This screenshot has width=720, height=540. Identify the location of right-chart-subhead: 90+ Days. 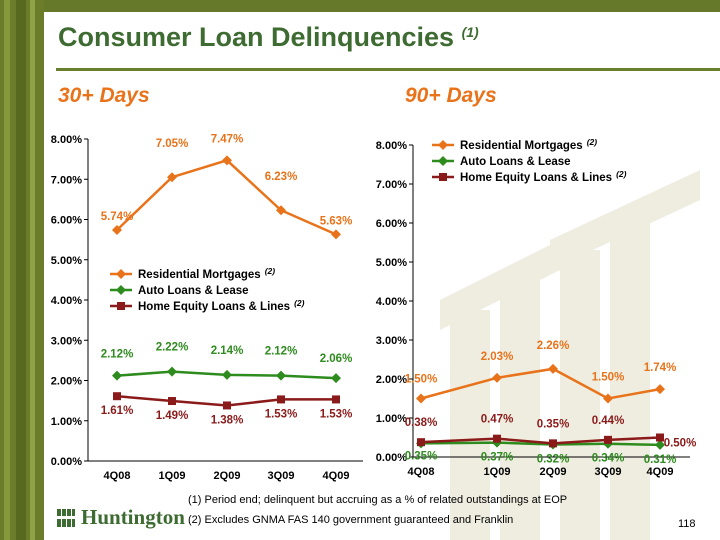
(451, 95).